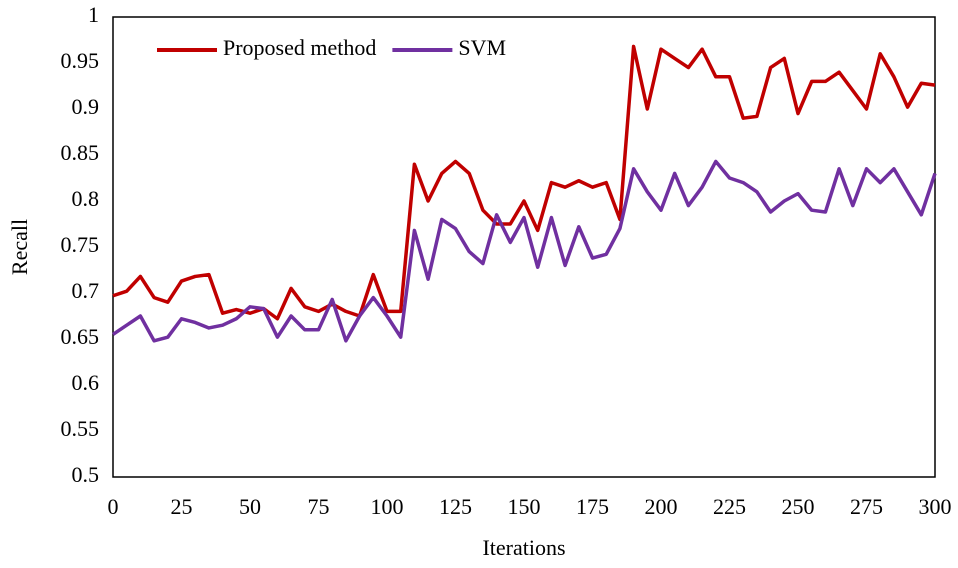  Describe the element at coordinates (86, 290) in the screenshot. I see `y-tick-label: 0.7` at that location.